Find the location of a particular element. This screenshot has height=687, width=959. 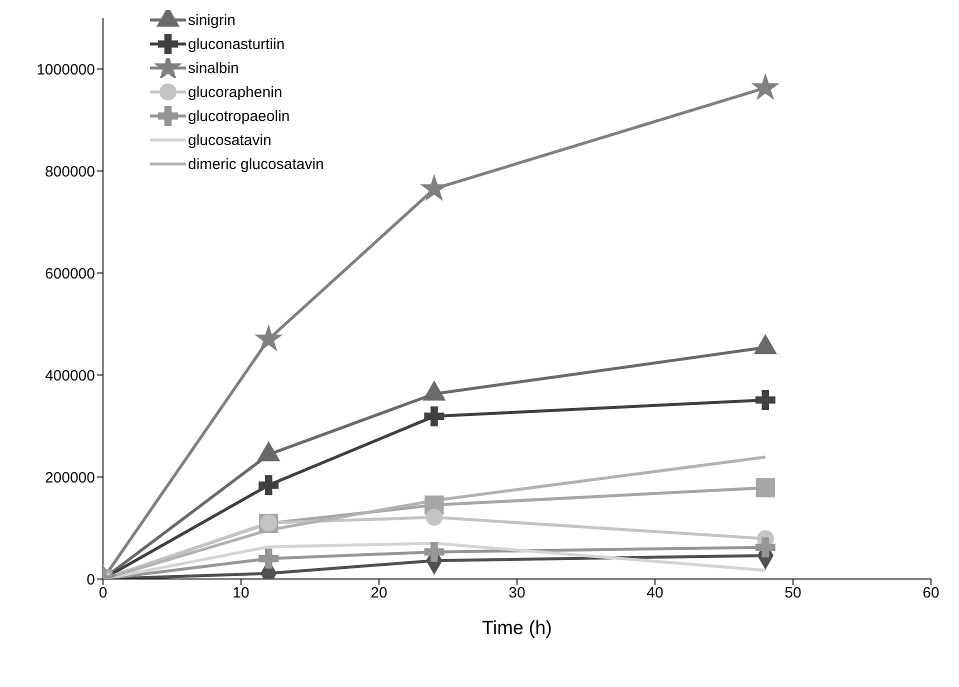

legend-label: gluconasturtiin is located at coordinates (236, 44).